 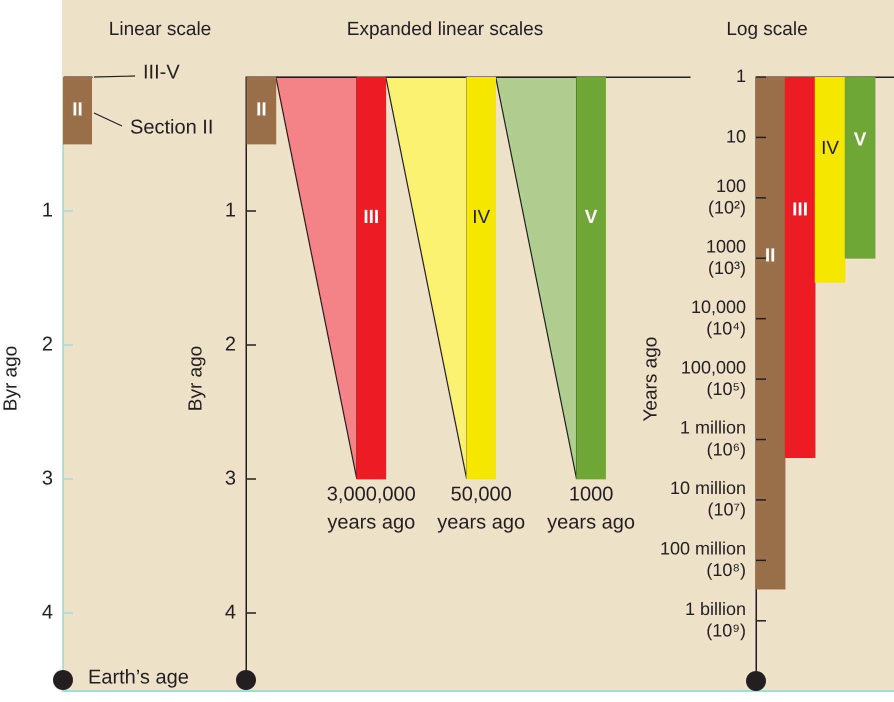 What do you see at coordinates (703, 559) in the screenshot?
I see `y-tick-label: 100 million (10⁸)` at bounding box center [703, 559].